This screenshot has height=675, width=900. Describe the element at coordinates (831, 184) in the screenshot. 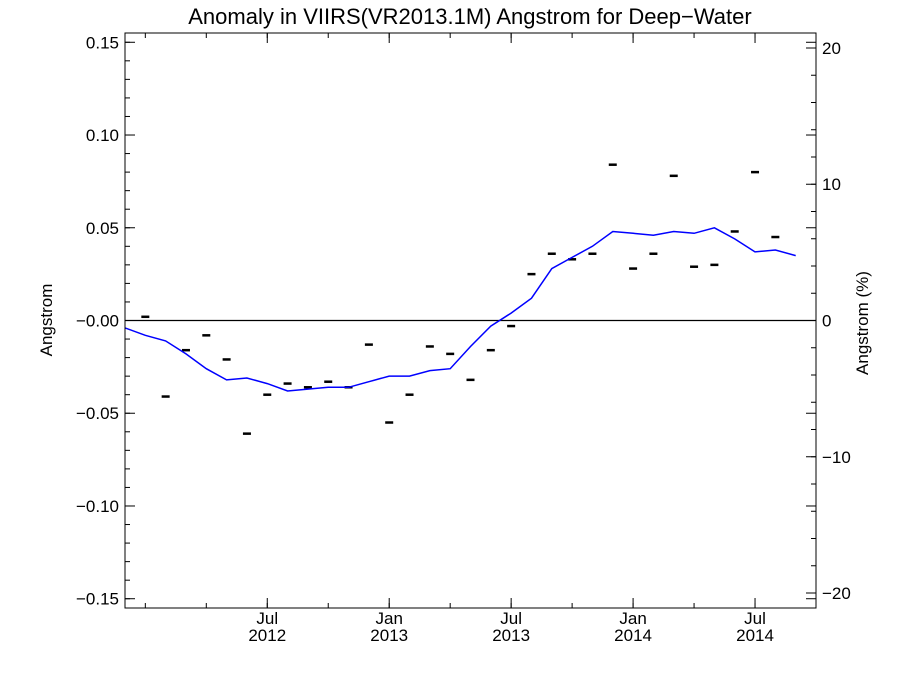

I see `y2-tick-label: 10` at that location.